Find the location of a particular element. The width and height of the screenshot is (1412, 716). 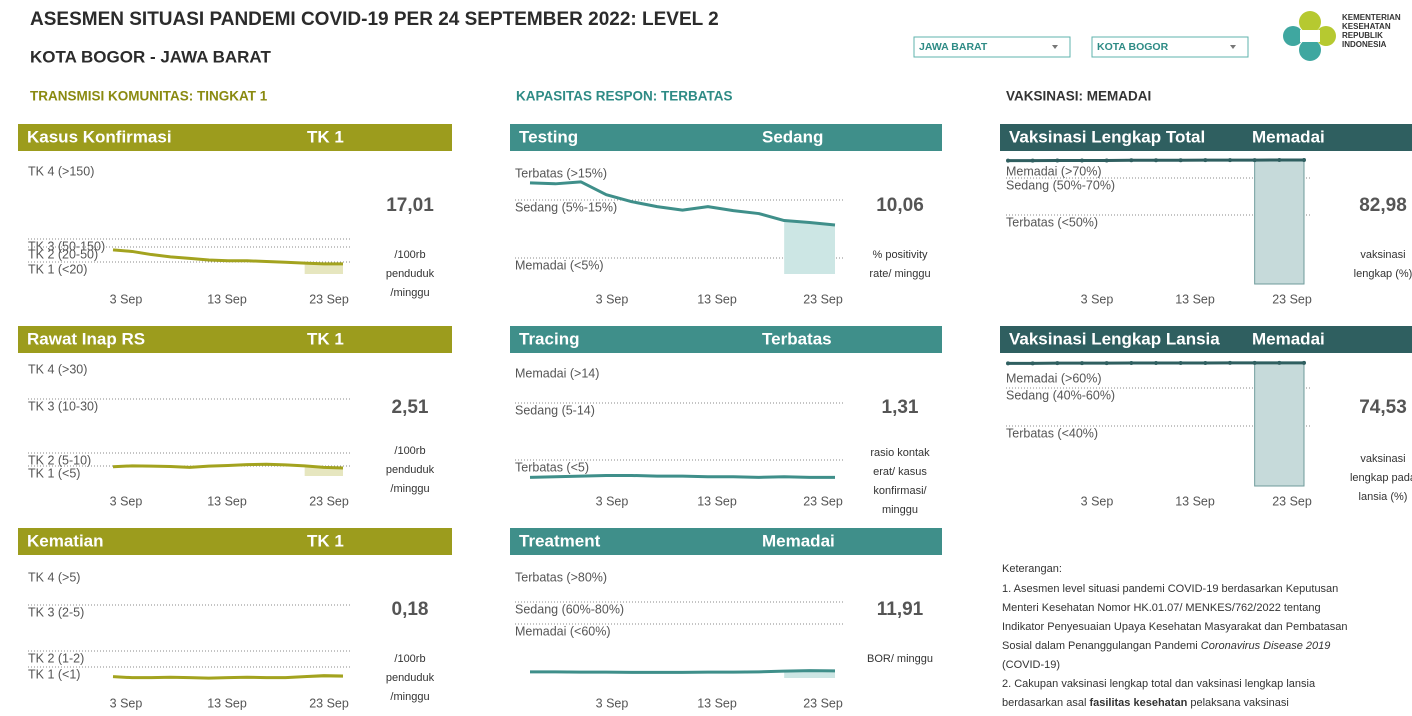

band-label: Memadai (<5%) is located at coordinates (559, 265).